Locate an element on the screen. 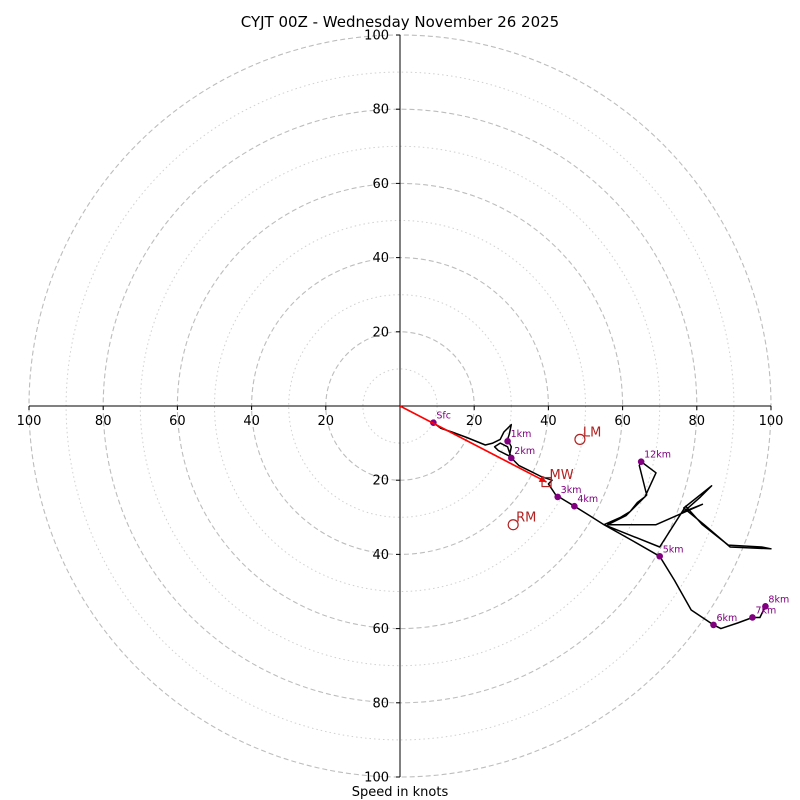  hodograph-trace-line is located at coordinates (602, 526).